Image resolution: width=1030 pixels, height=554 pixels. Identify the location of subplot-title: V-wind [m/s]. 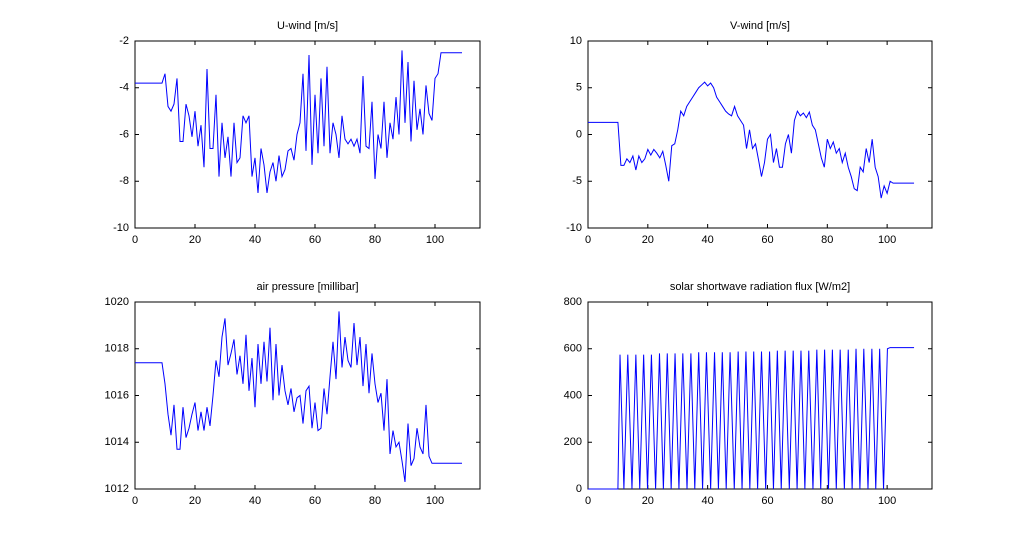
(760, 26).